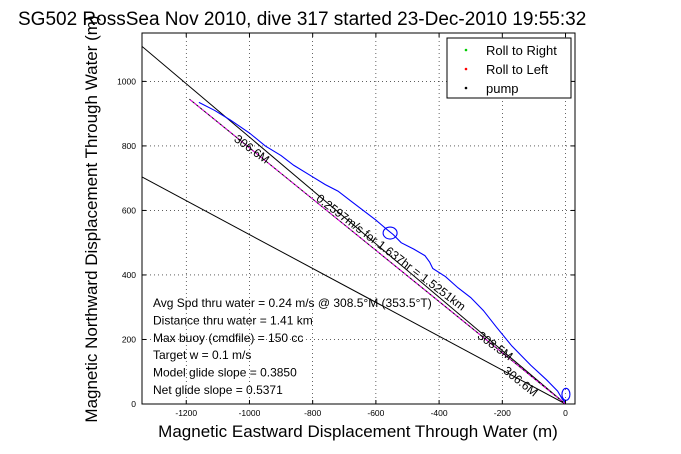 The height and width of the screenshot is (454, 681). Describe the element at coordinates (390, 233) in the screenshot. I see `track-loop` at that location.